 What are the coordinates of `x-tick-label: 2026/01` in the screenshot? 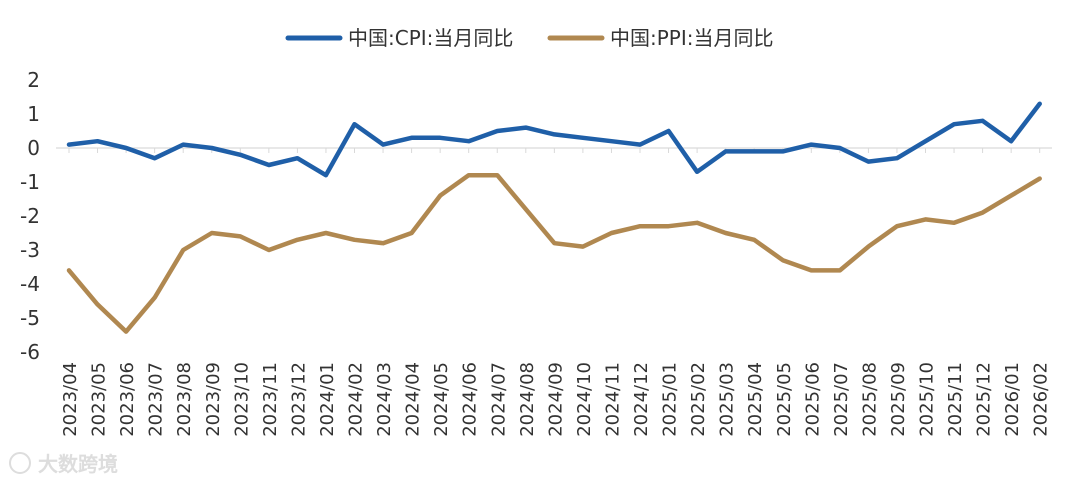 It's located at (1012, 399).